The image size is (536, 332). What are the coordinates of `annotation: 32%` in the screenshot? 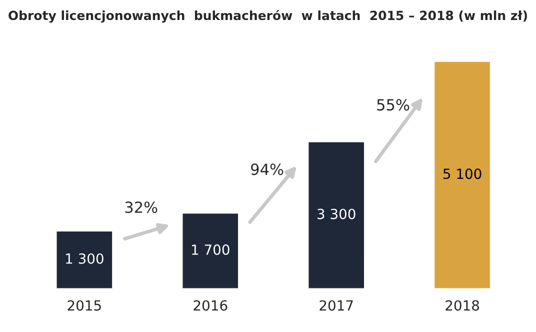 It's located at (141, 207).